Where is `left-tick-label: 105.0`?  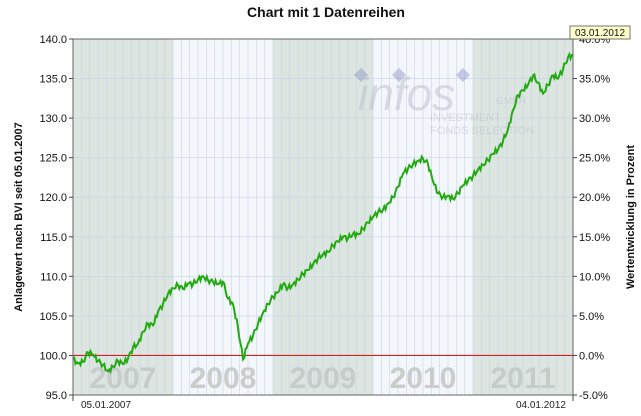 left-tick-label: 105.0 is located at coordinates (53, 317).